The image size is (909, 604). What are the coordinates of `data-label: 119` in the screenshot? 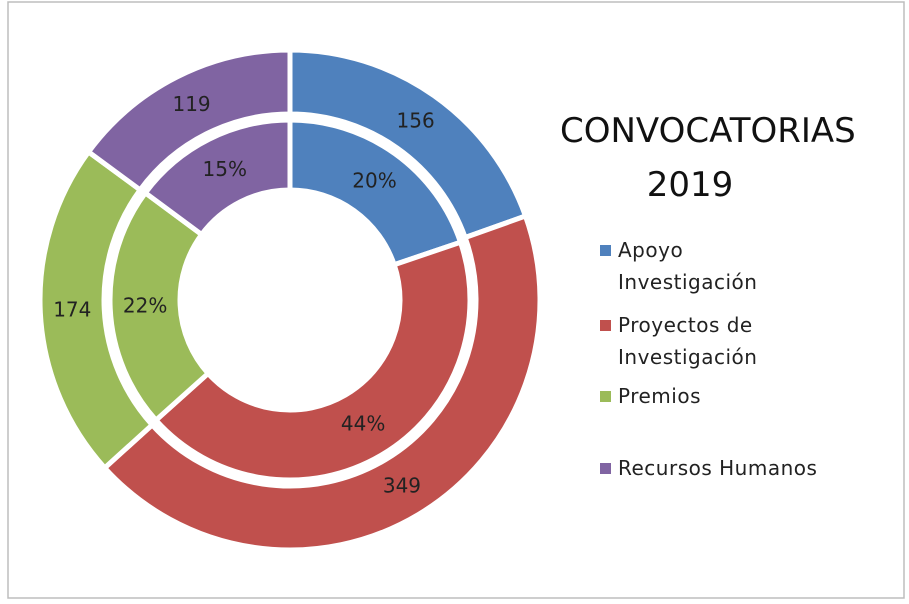 It's located at (191, 104).